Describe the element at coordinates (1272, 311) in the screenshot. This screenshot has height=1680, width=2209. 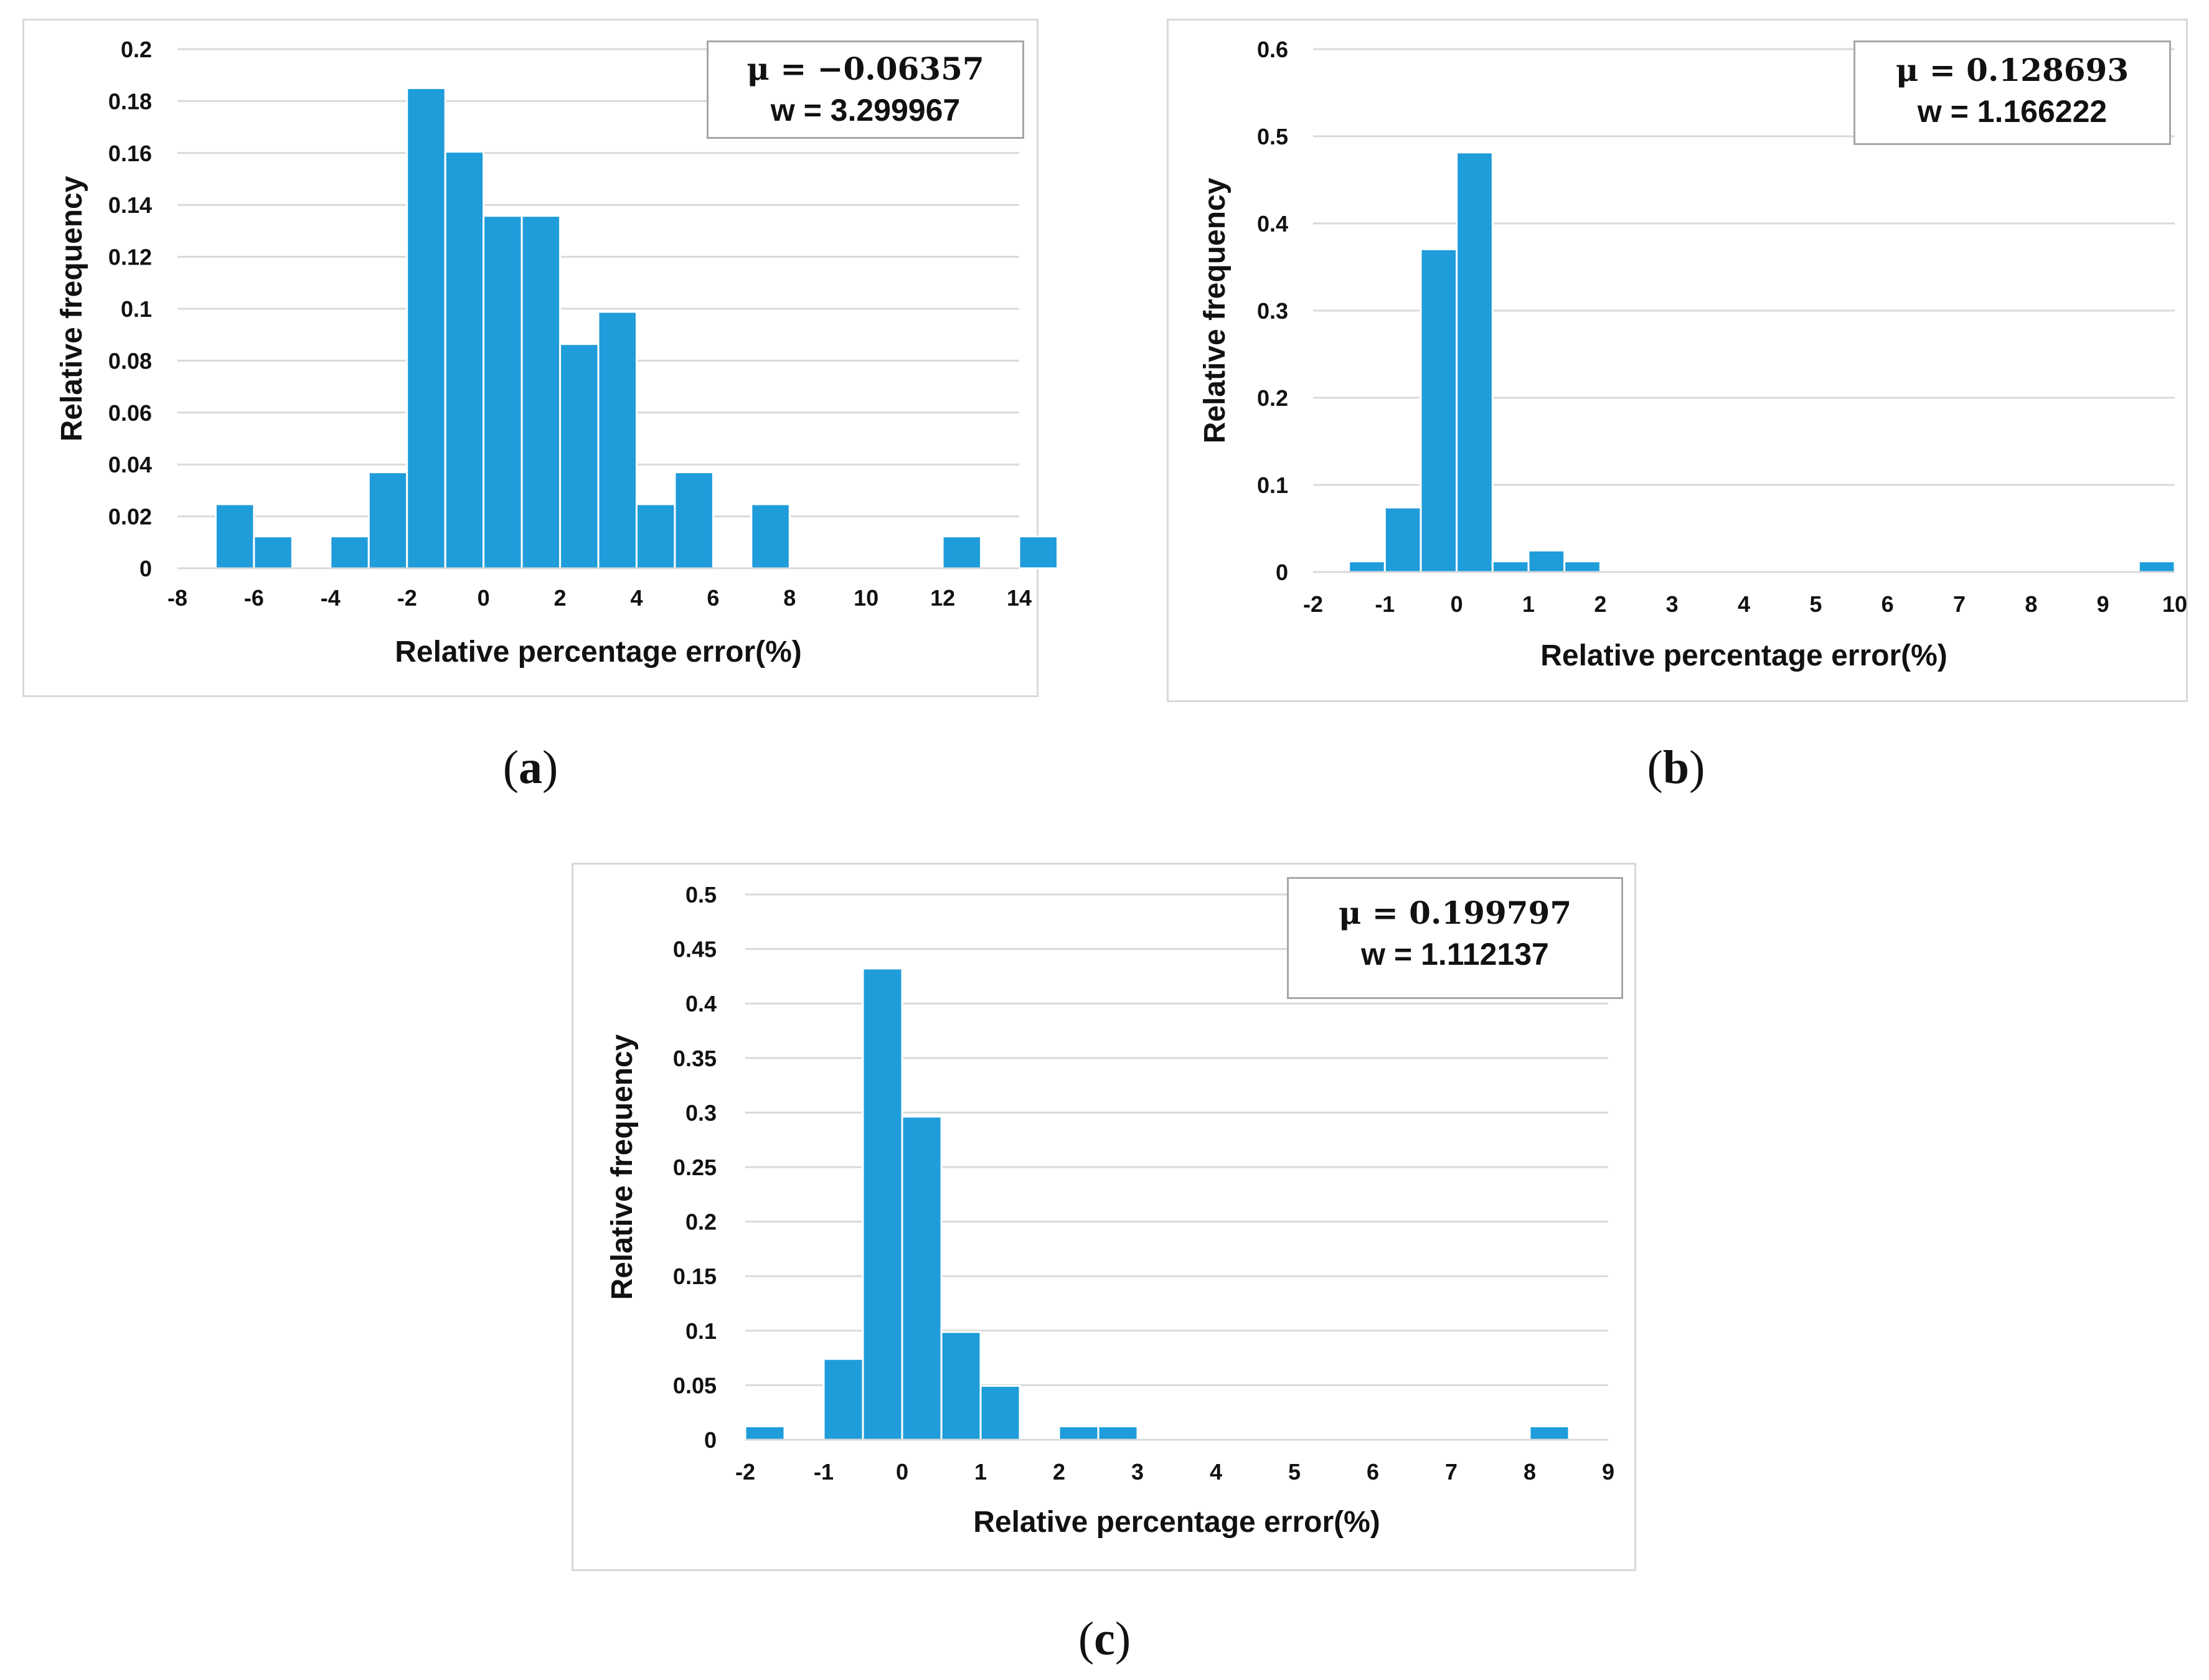
I see `y-tick-label-b: 0.3` at that location.